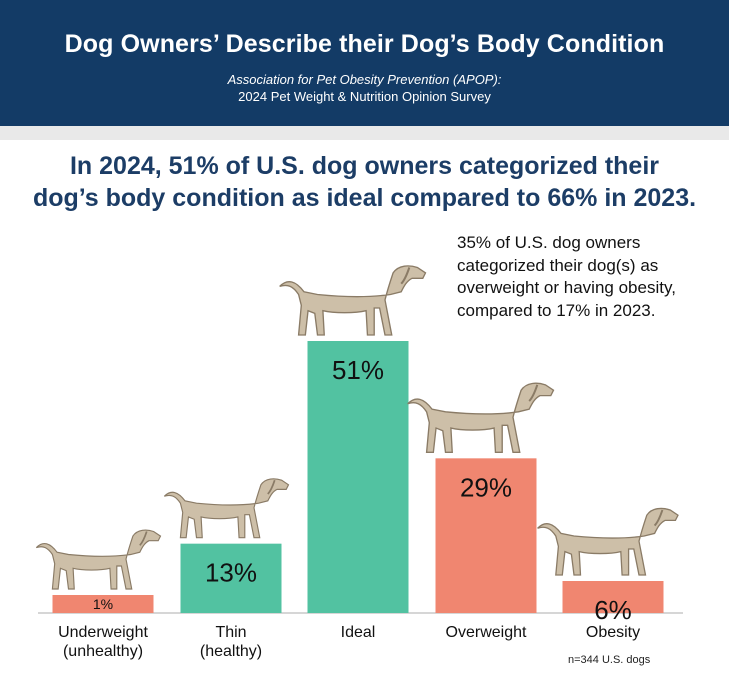 This screenshot has height=681, width=729. I want to click on value-label-0: 1%, so click(103, 604).